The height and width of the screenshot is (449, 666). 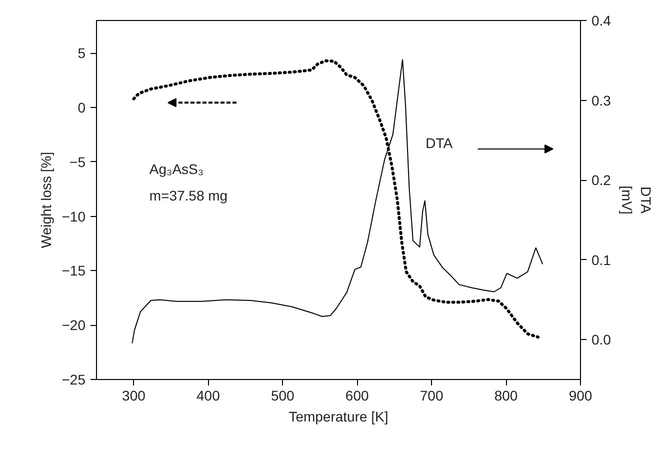 I want to click on annotation: DTA, so click(x=440, y=143).